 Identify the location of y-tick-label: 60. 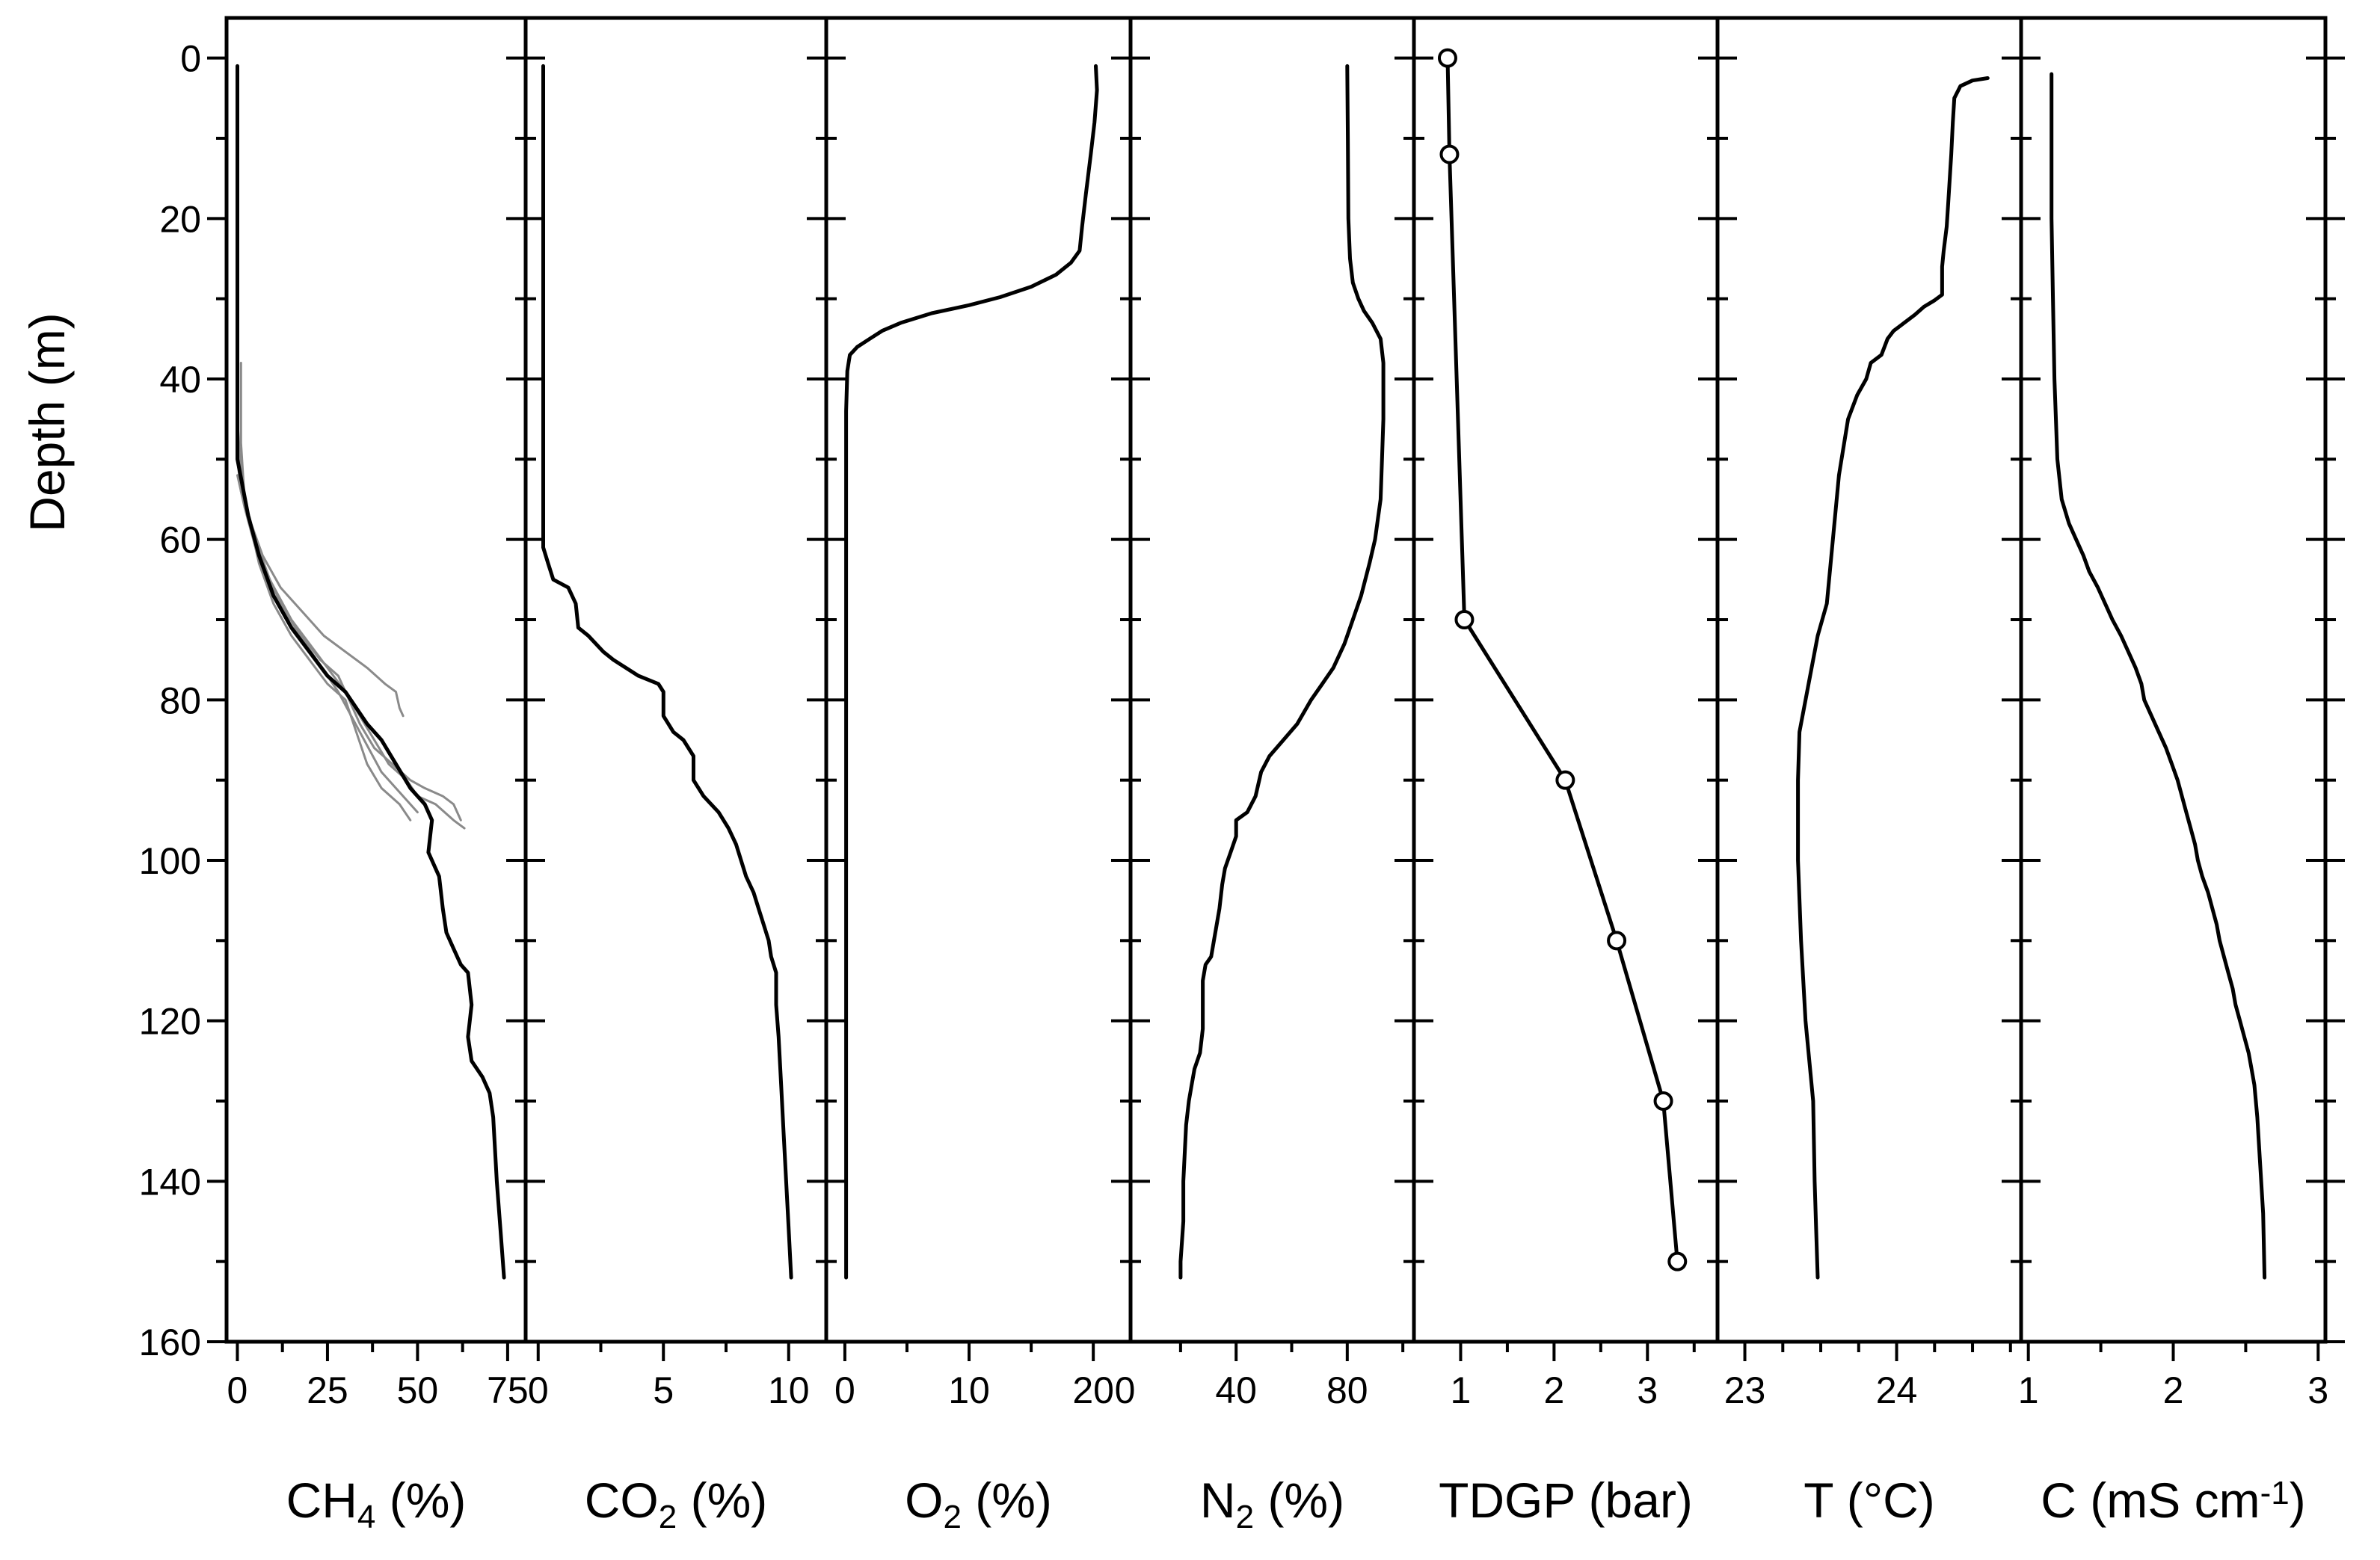
(180, 540).